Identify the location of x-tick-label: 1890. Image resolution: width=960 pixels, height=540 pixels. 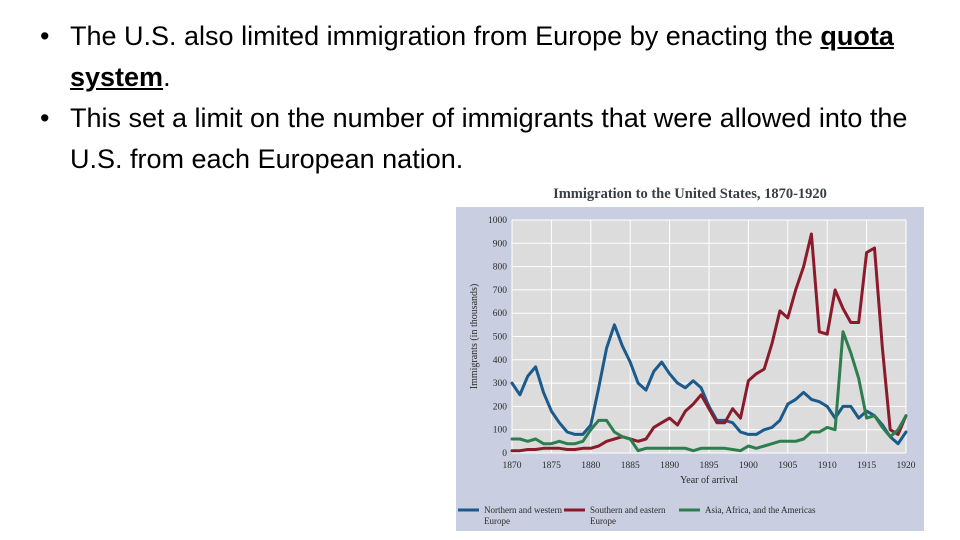
(669, 466).